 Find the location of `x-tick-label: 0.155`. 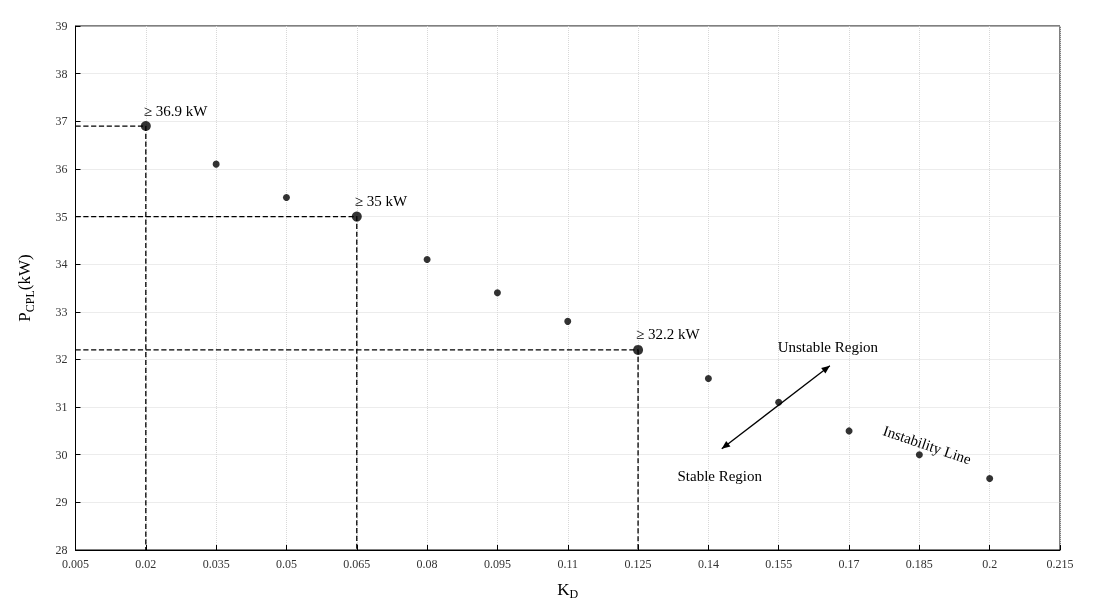

x-tick-label: 0.155 is located at coordinates (779, 564).